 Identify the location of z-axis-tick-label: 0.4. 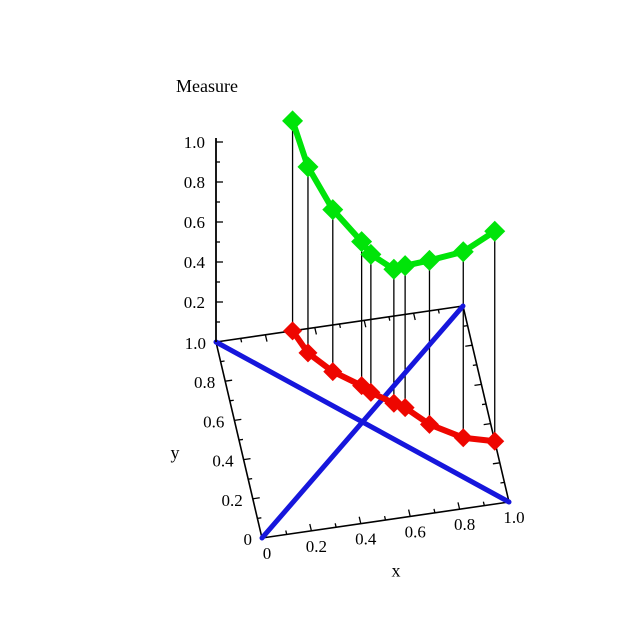
(195, 262).